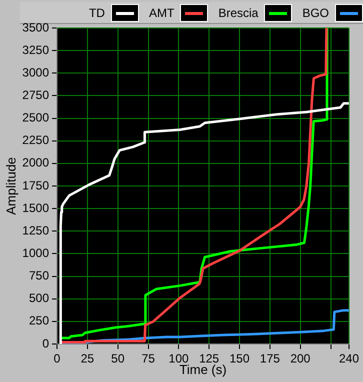 Image resolution: width=363 pixels, height=382 pixels. Describe the element at coordinates (36, 253) in the screenshot. I see `y-tick-label: 1000` at that location.